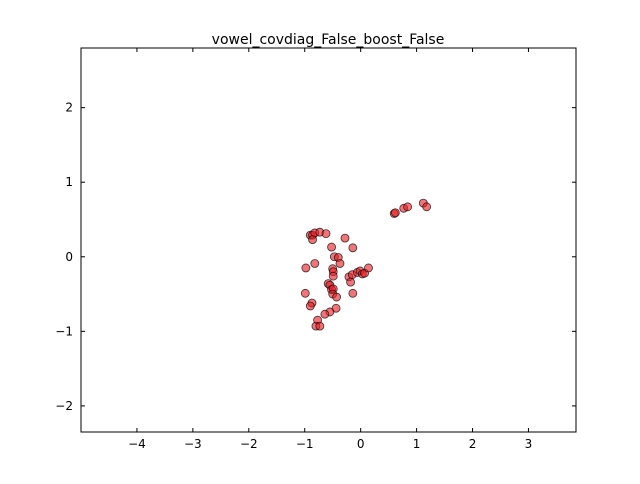 Image resolution: width=640 pixels, height=484 pixels. What do you see at coordinates (361, 444) in the screenshot?
I see `x-tick-label: 0` at bounding box center [361, 444].